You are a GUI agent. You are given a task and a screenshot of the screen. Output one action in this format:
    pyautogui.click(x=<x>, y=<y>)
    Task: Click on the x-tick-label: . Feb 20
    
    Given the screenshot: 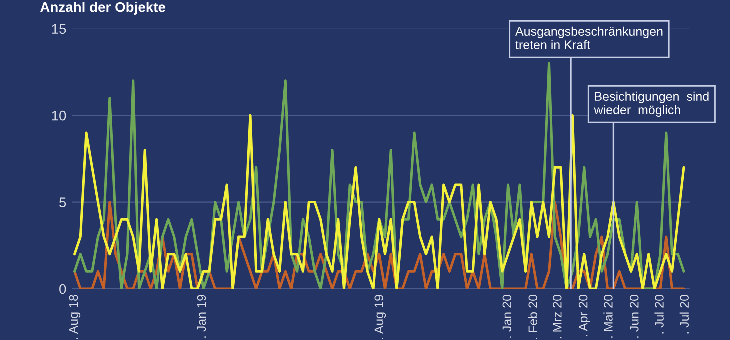 What is the action you would take?
    pyautogui.click(x=533, y=317)
    